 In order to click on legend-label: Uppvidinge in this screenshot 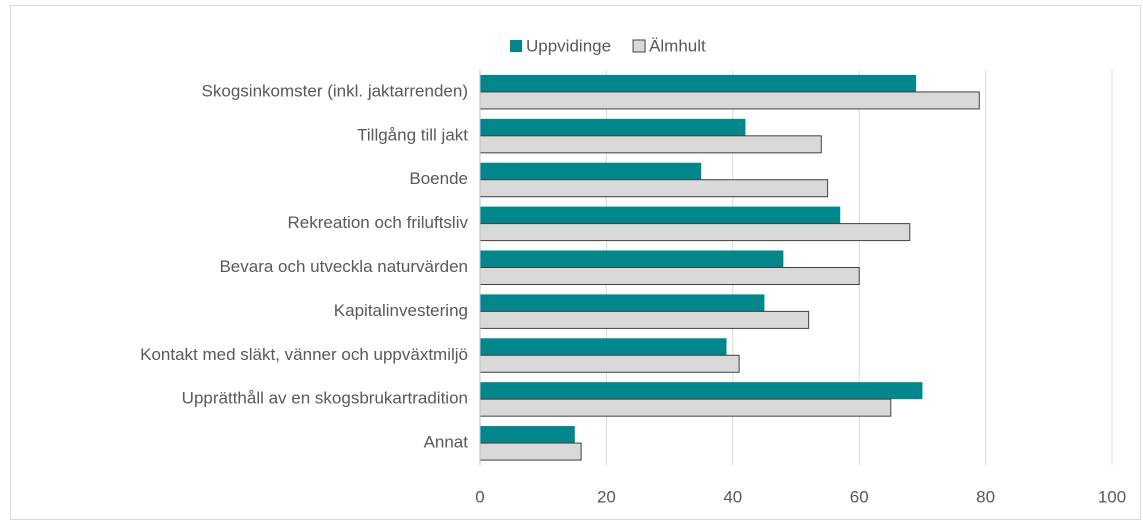, I will do `click(568, 45)`.